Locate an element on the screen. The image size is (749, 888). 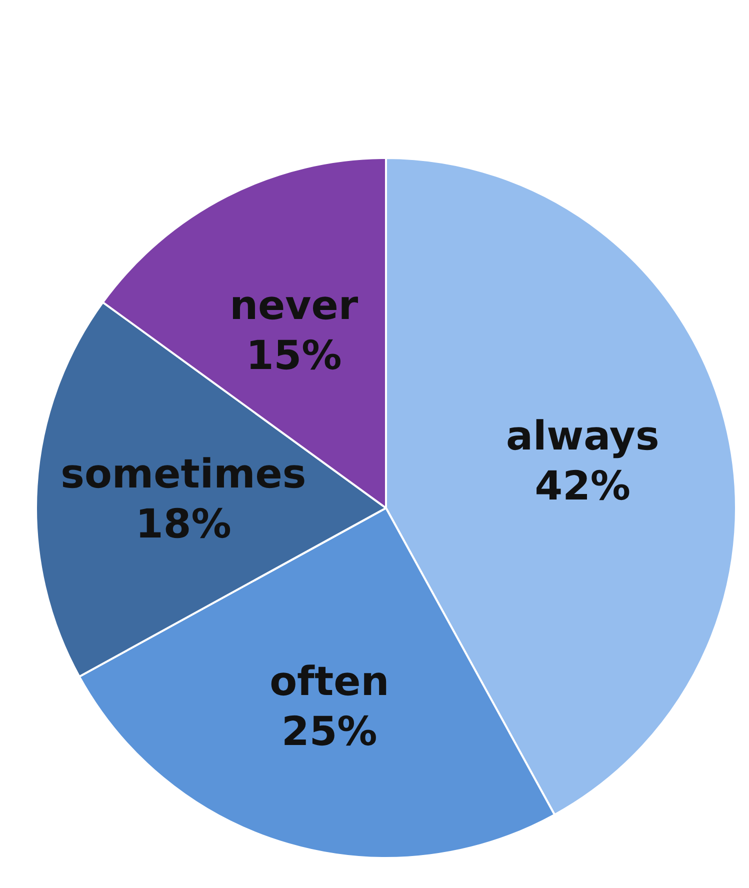
slice-label: never is located at coordinates (294, 306).